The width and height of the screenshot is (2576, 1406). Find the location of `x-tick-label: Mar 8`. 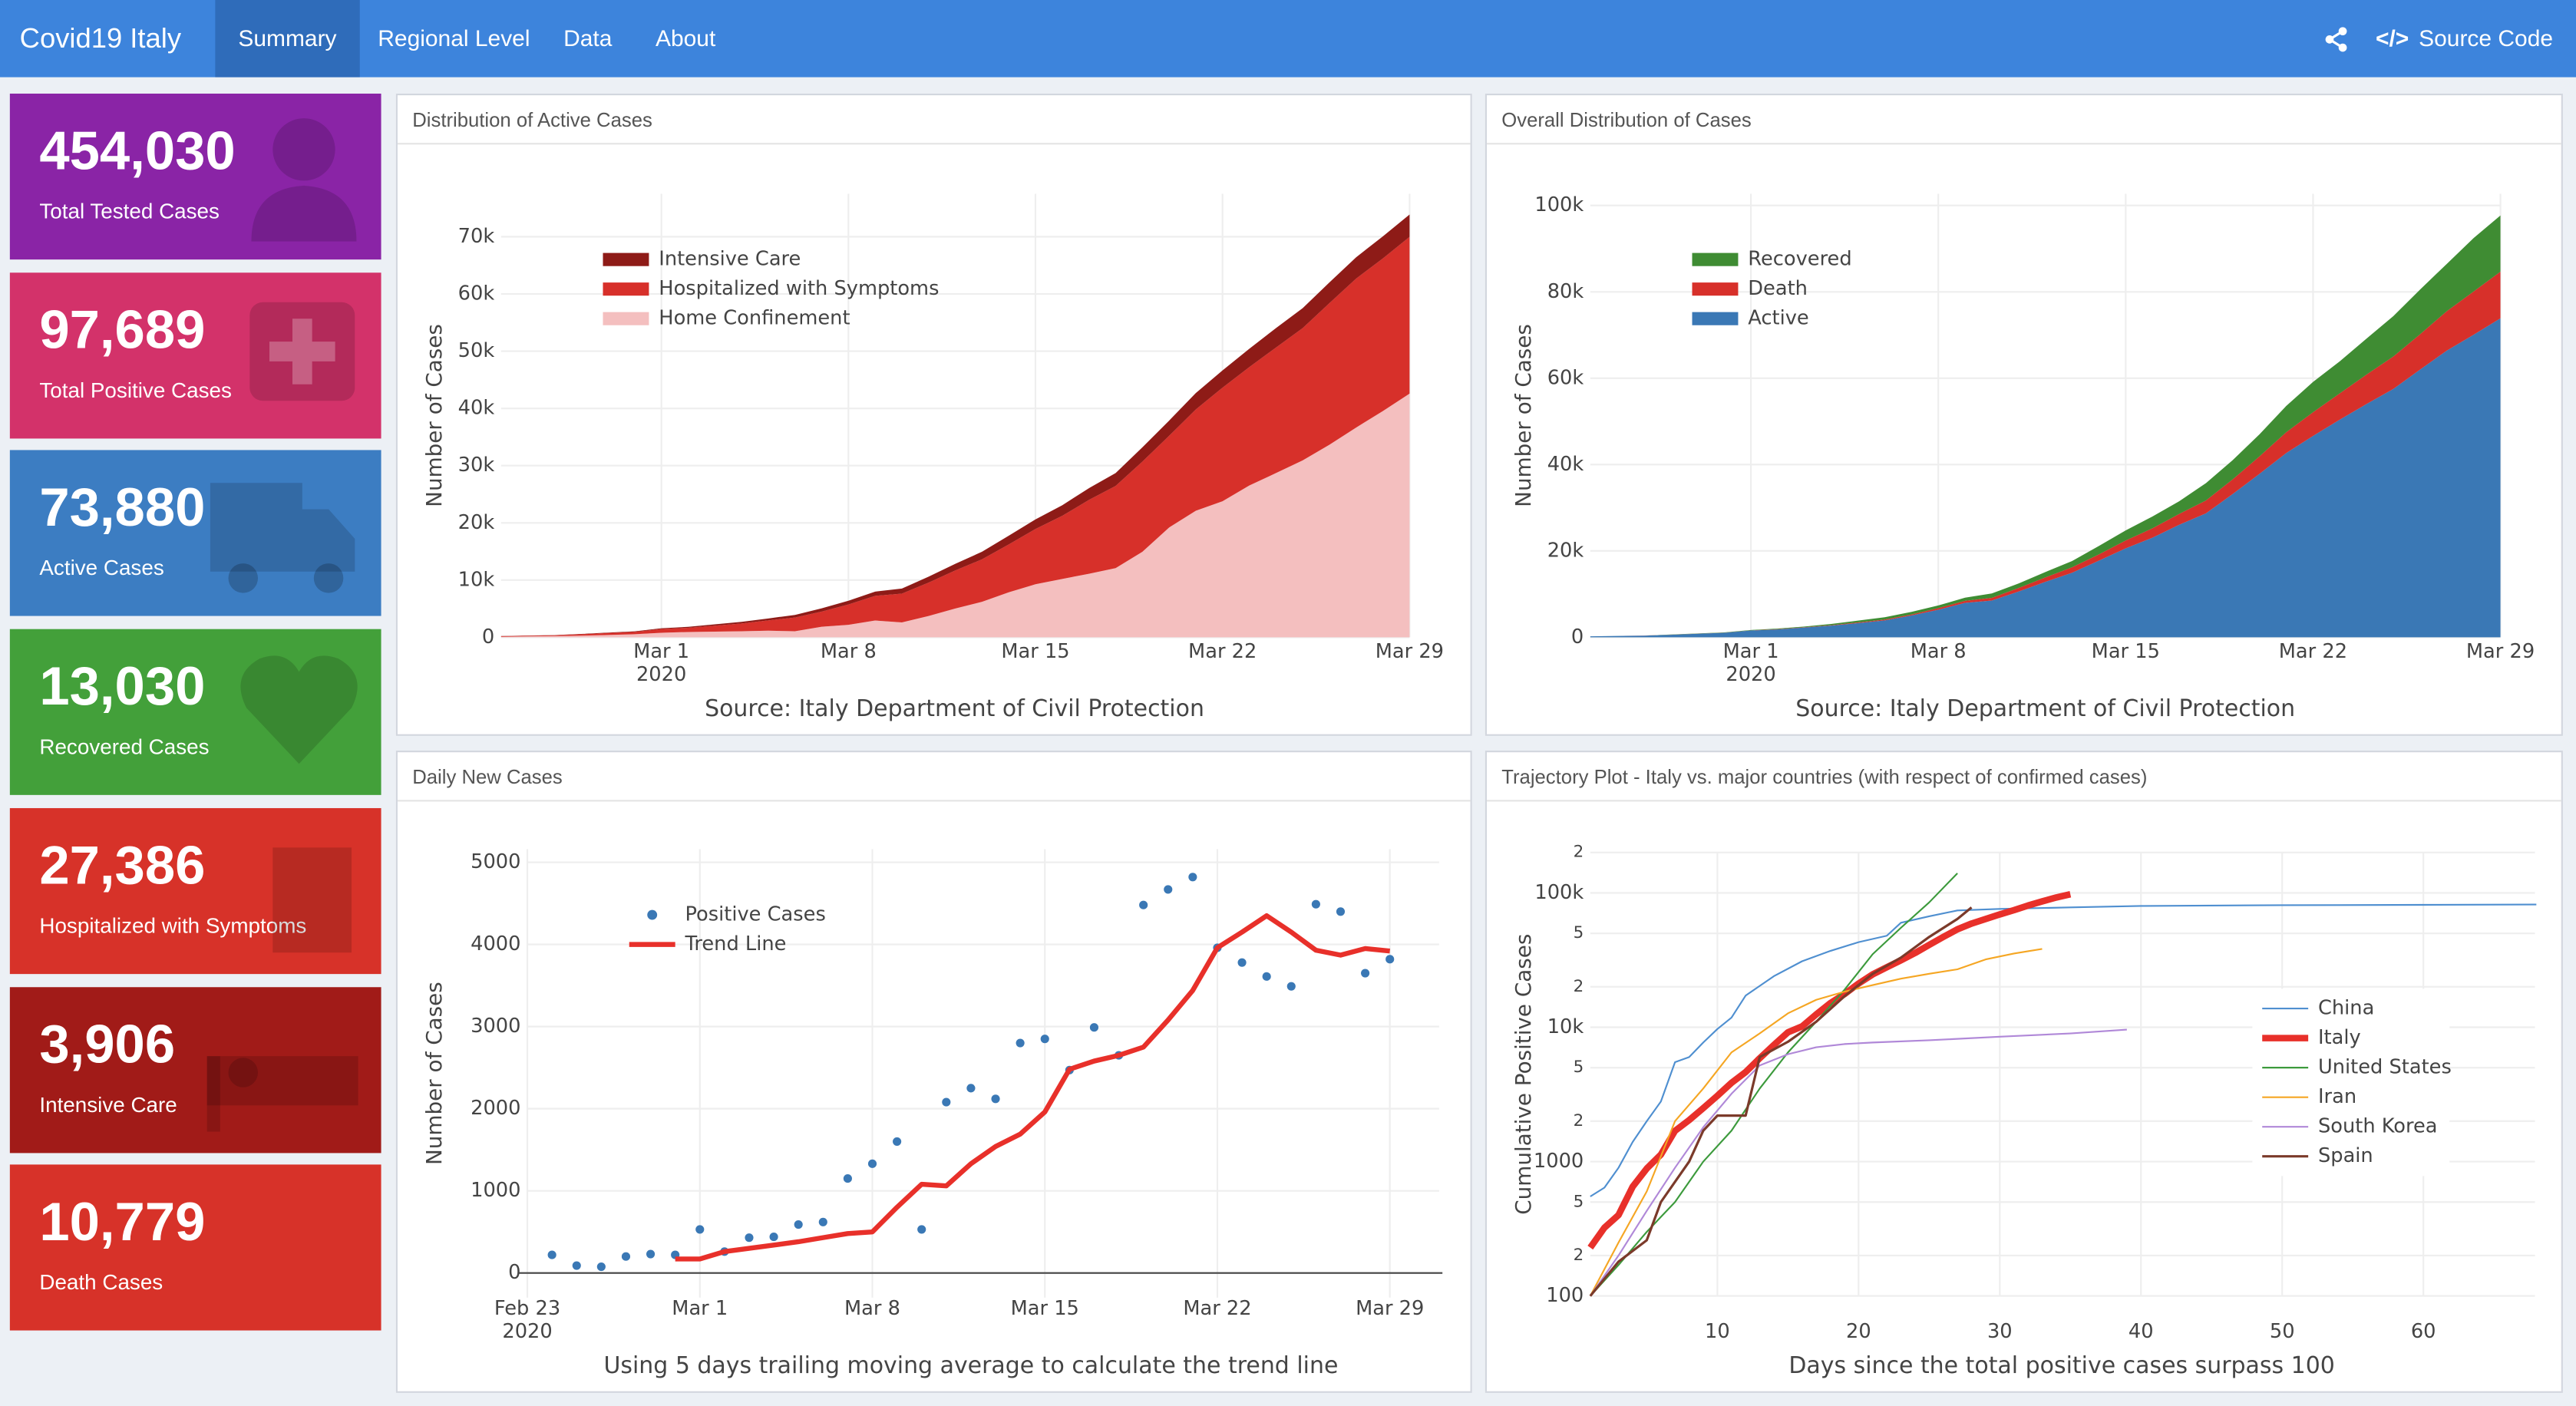

x-tick-label: Mar 8 is located at coordinates (849, 652).